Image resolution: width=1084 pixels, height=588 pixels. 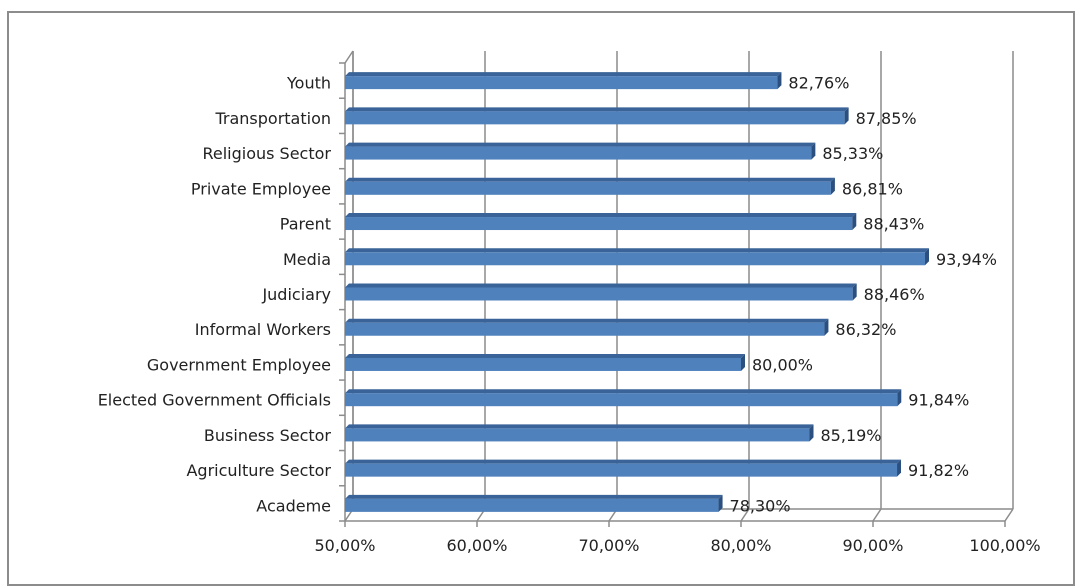 What do you see at coordinates (296, 294) in the screenshot?
I see `category-label: Judiciary` at bounding box center [296, 294].